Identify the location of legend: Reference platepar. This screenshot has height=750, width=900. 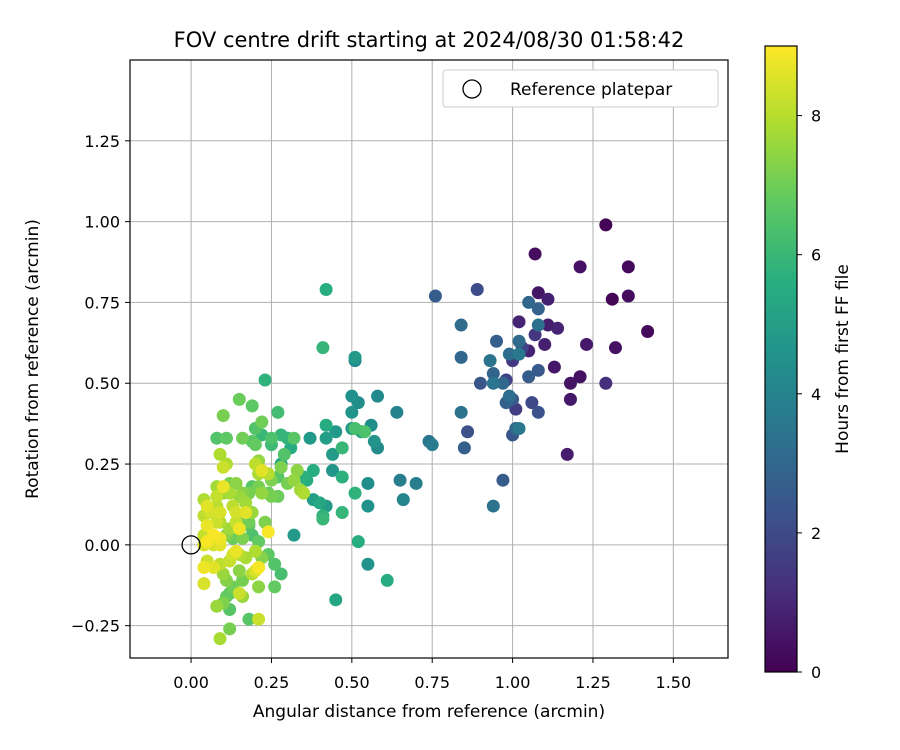
(580, 88).